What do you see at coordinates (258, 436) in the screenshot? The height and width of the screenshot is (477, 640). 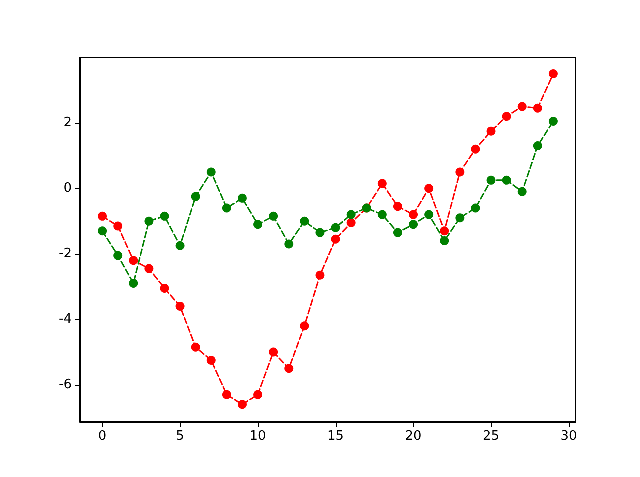 I see `x-tick-label: 10` at bounding box center [258, 436].